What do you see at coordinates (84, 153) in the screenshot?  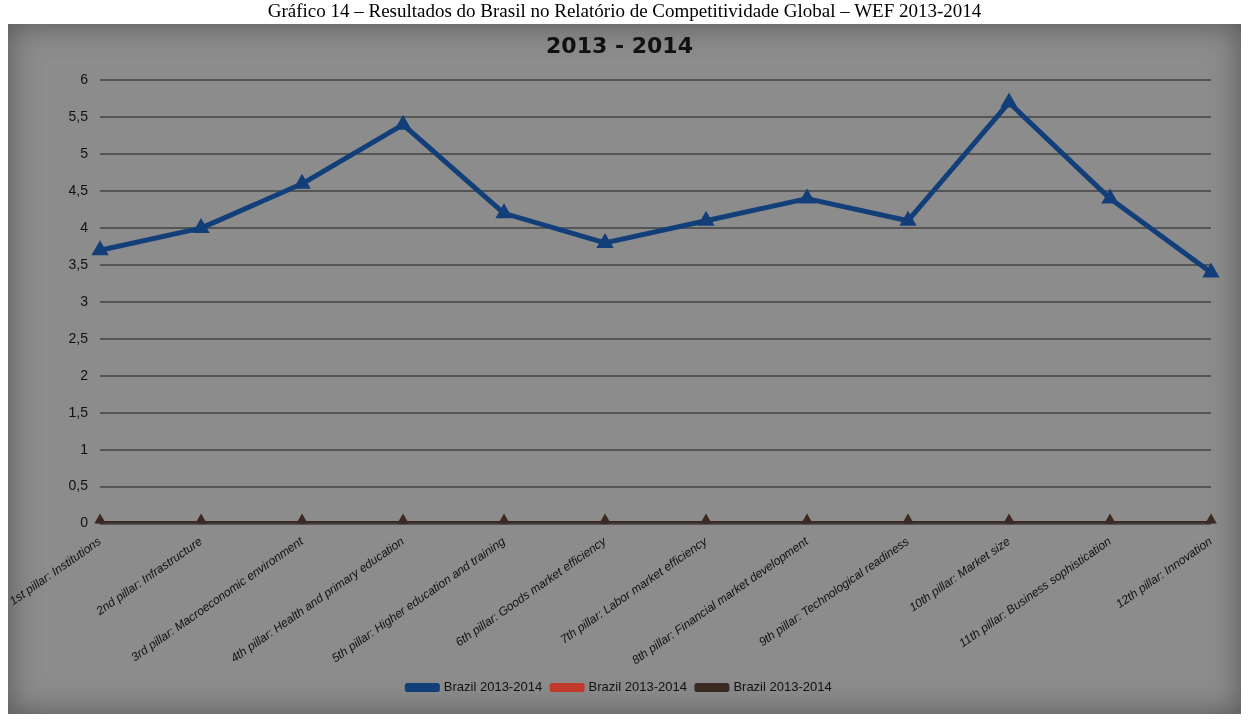 I see `y-tick-label: 5` at bounding box center [84, 153].